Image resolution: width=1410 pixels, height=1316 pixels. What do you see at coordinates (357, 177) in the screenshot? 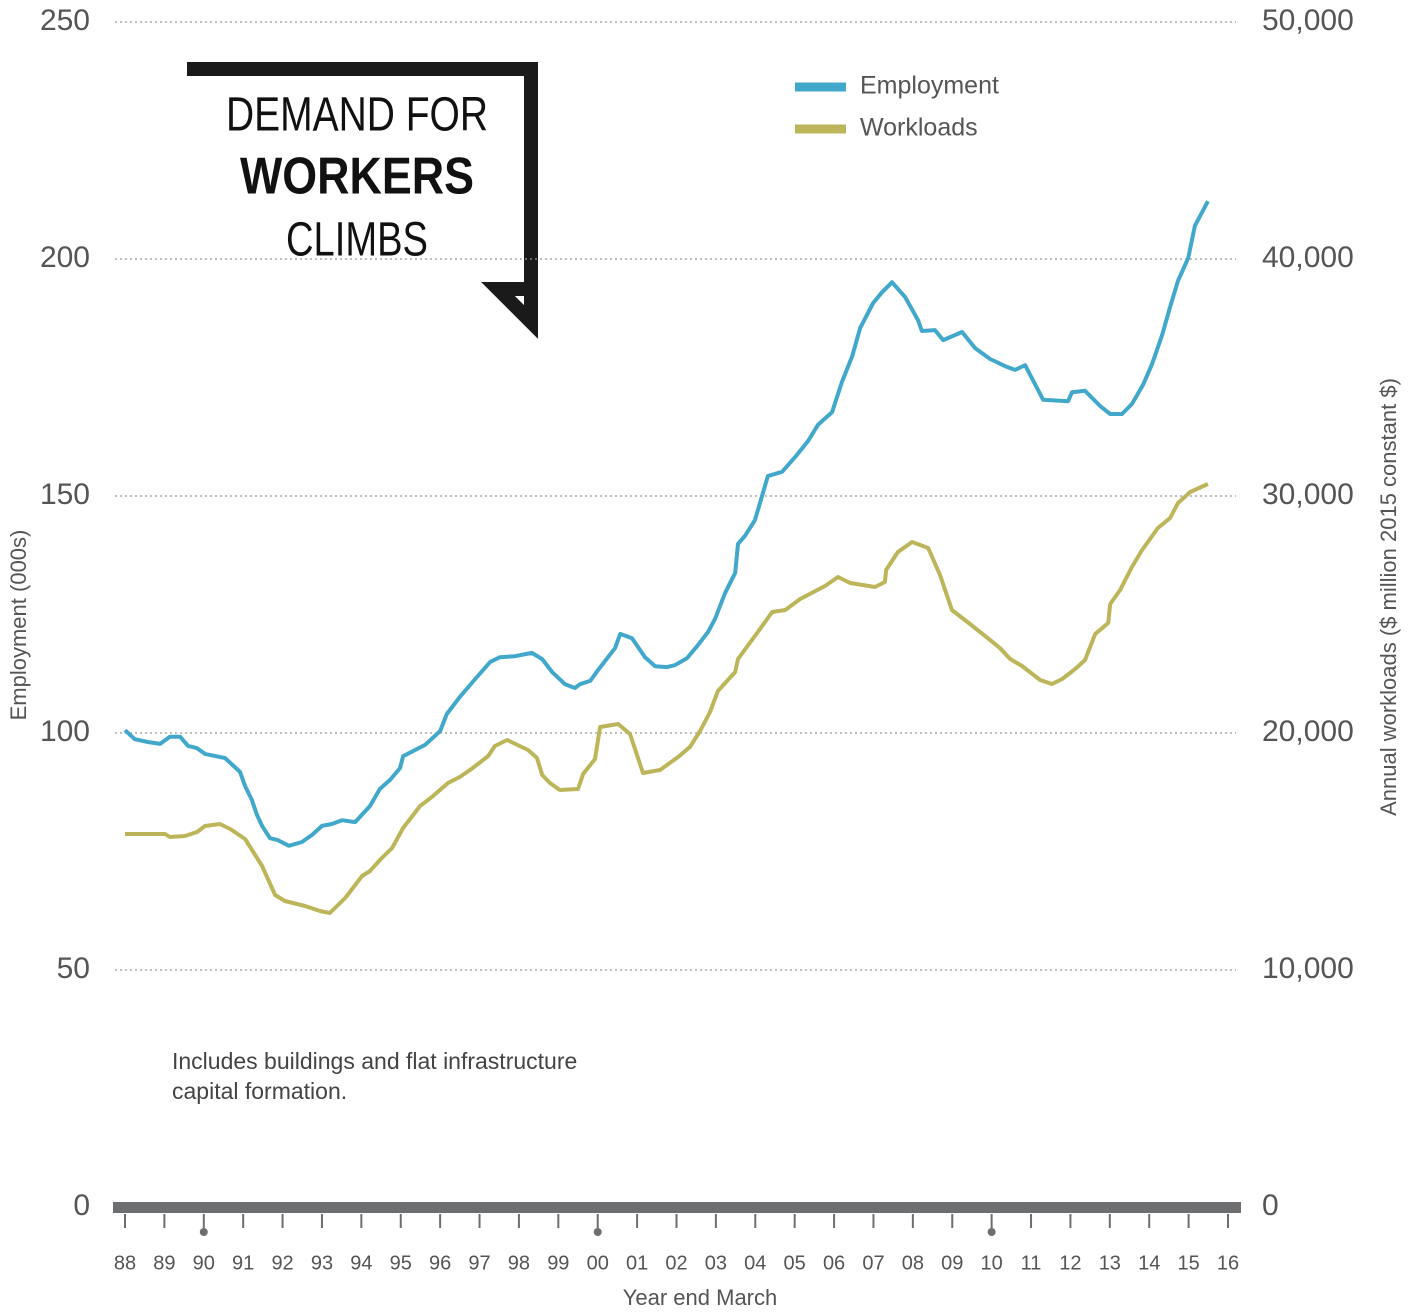
I see `title-line: WORKERS` at bounding box center [357, 177].